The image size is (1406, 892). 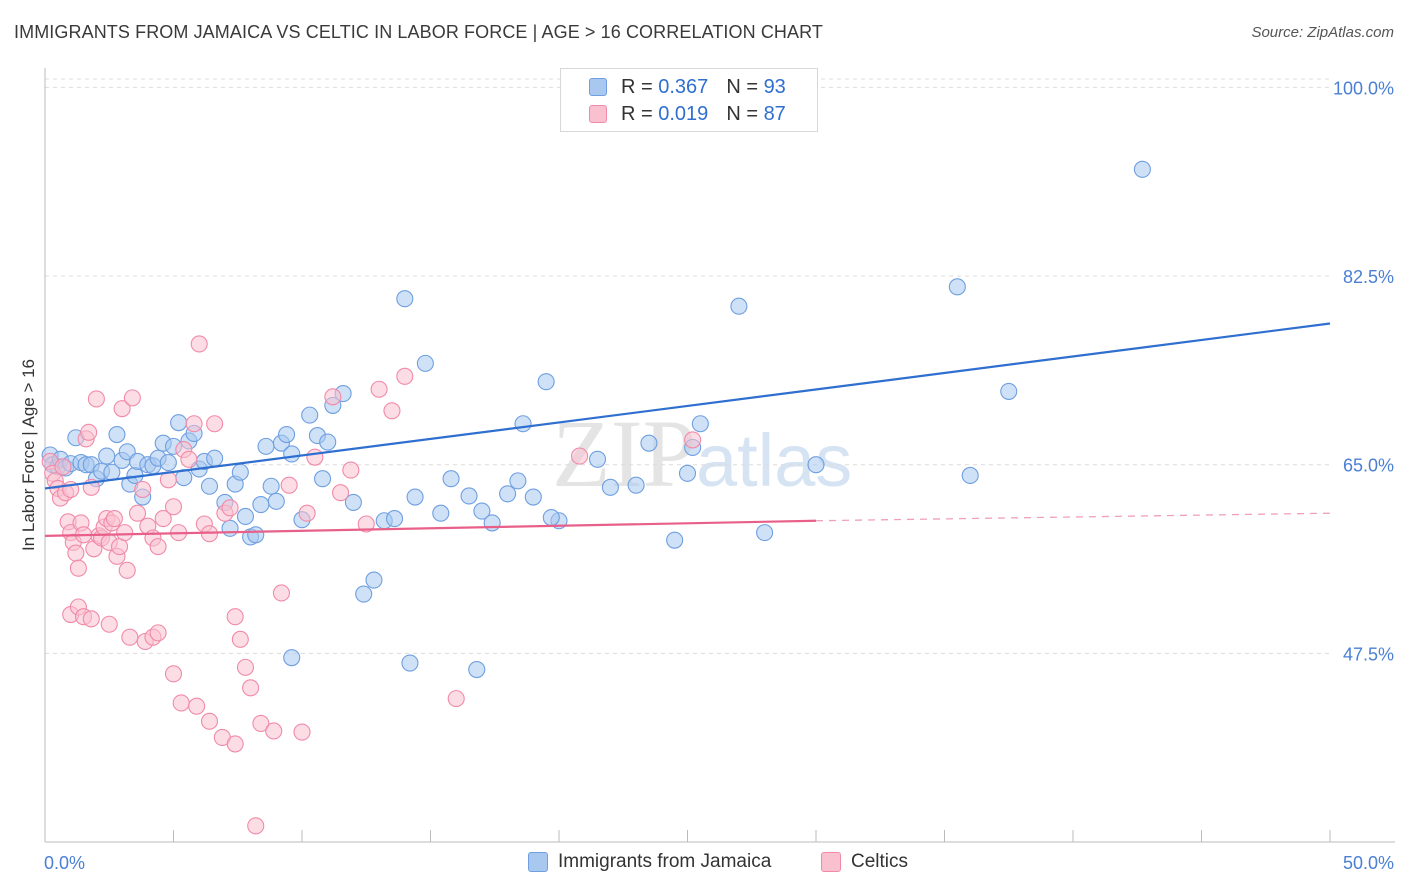 What do you see at coordinates (649, 862) in the screenshot?
I see `bottom-legend-jamaica: Immigrants from Jamaica` at bounding box center [649, 862].